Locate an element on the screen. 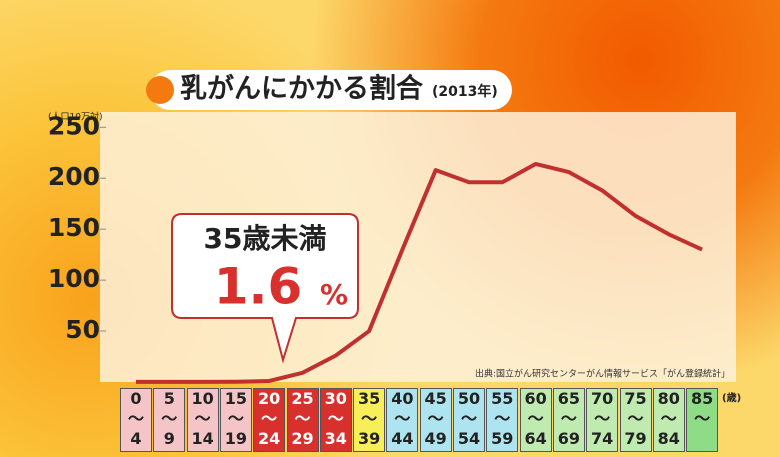 This screenshot has width=780, height=457. x-tick-label: 40 〜 44 is located at coordinates (402, 420).